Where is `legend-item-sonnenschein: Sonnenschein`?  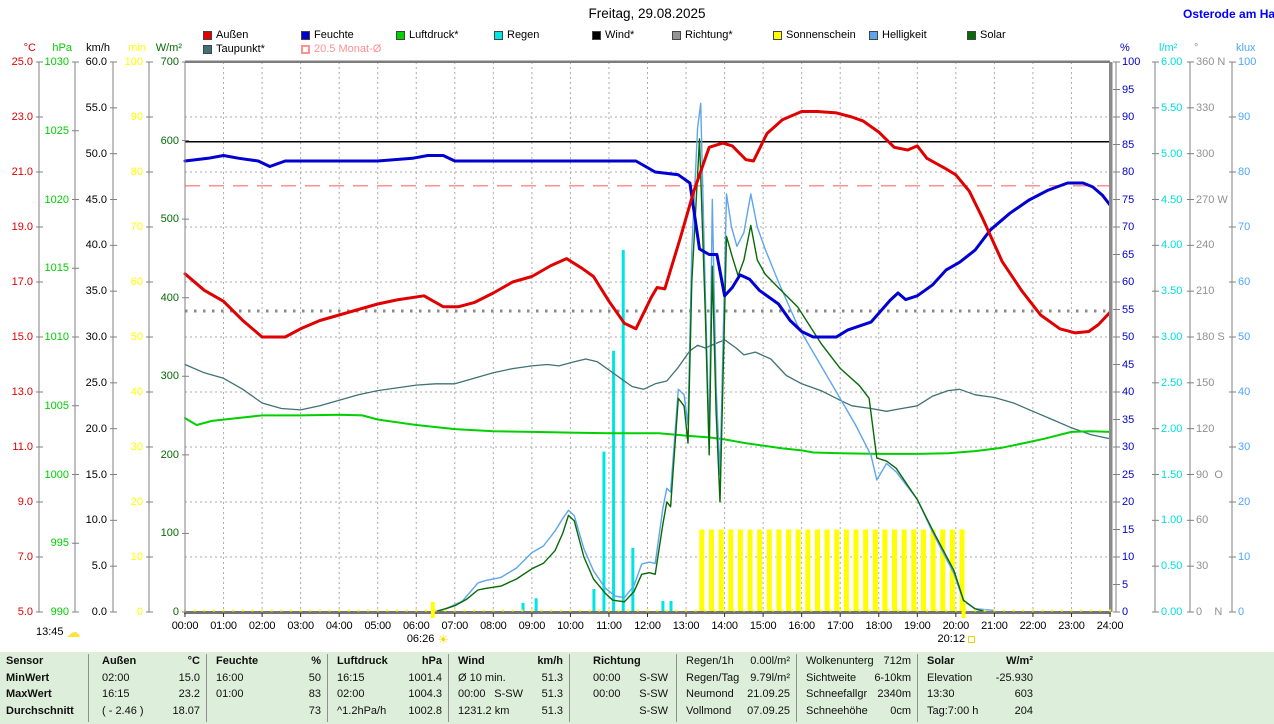 legend-item-sonnenschein: Sonnenschein is located at coordinates (814, 35).